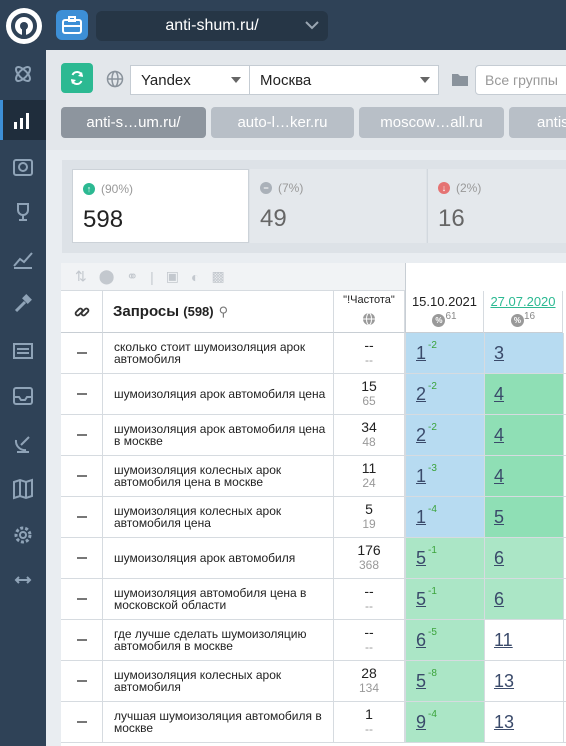 This screenshot has width=566, height=746. Describe the element at coordinates (445, 681) in the screenshot. I see `position-cell-date1: 5 -8` at that location.